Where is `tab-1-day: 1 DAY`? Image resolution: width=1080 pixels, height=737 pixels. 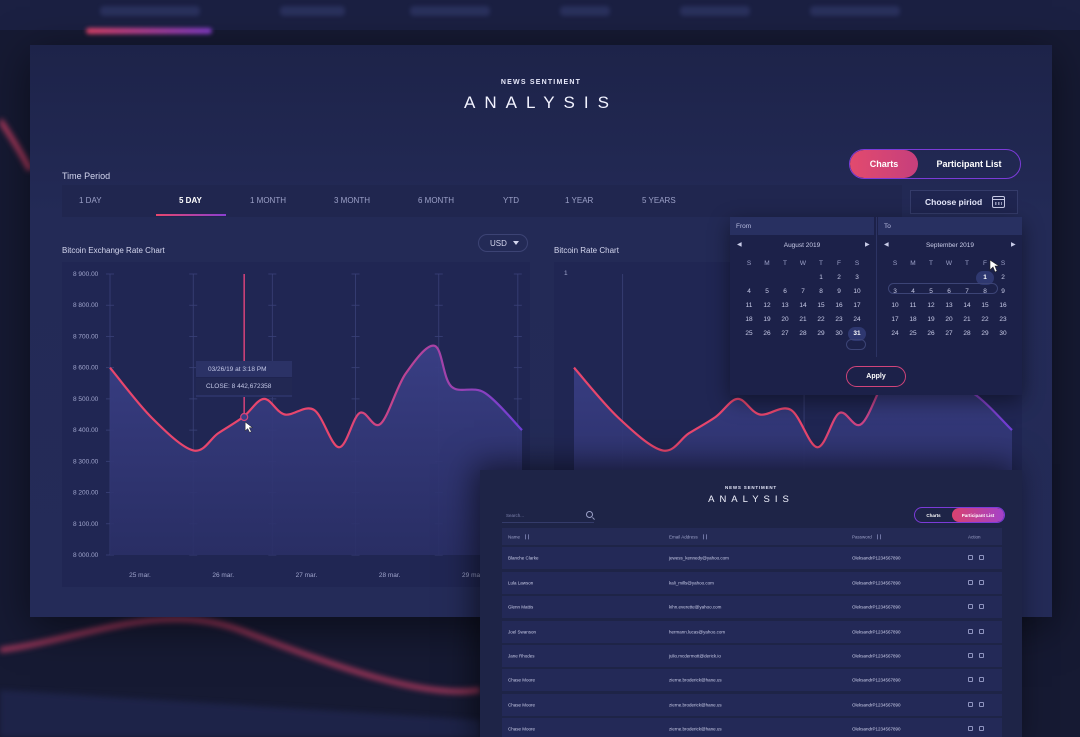 tab-1-day: 1 DAY is located at coordinates (90, 200).